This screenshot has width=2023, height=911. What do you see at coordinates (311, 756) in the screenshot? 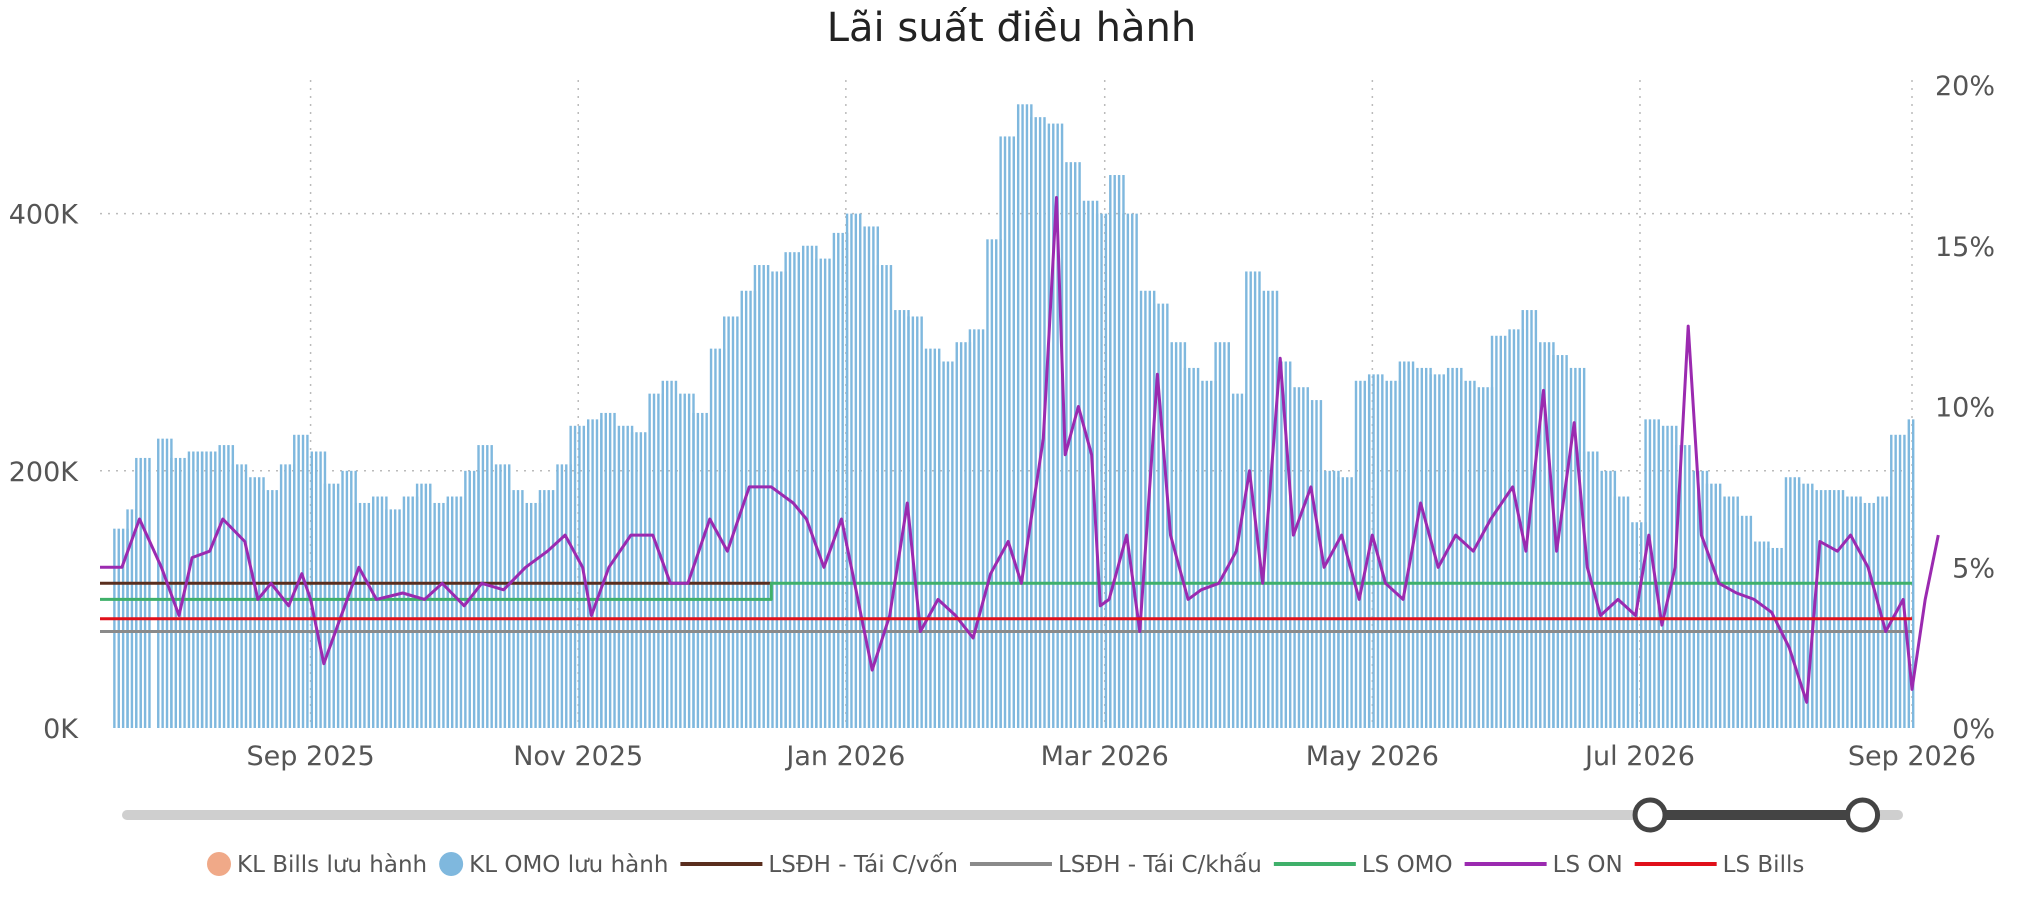
I see `x-tick-label: Sep 2025` at bounding box center [311, 756].